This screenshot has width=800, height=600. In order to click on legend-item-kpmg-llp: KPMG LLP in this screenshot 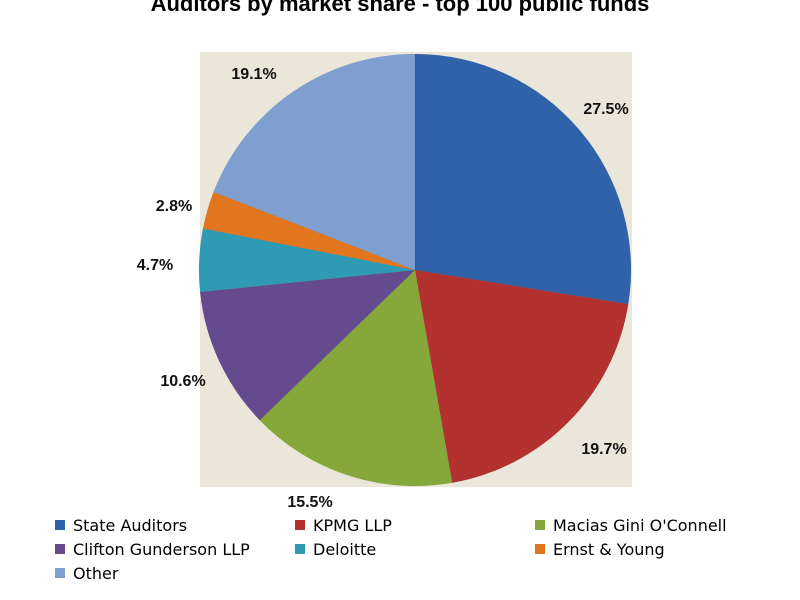, I will do `click(343, 525)`.